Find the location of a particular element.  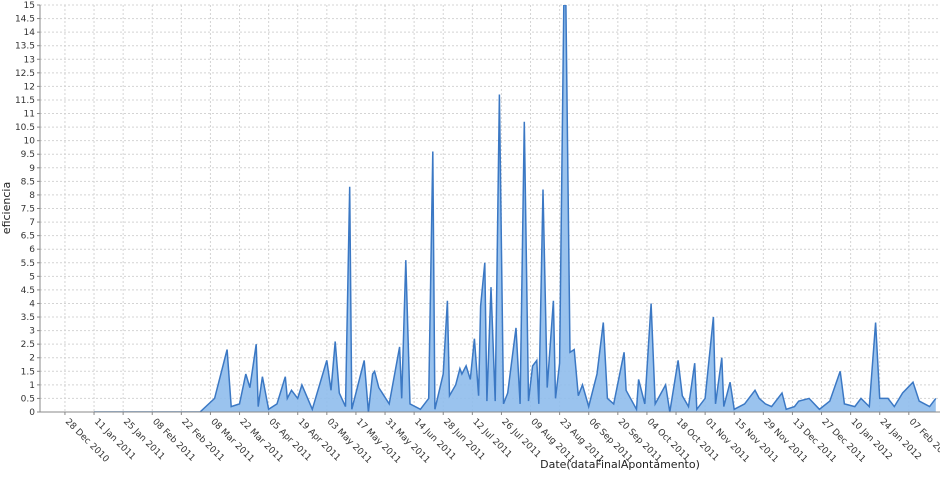

y-tick-label: 3.5 is located at coordinates (28, 318).